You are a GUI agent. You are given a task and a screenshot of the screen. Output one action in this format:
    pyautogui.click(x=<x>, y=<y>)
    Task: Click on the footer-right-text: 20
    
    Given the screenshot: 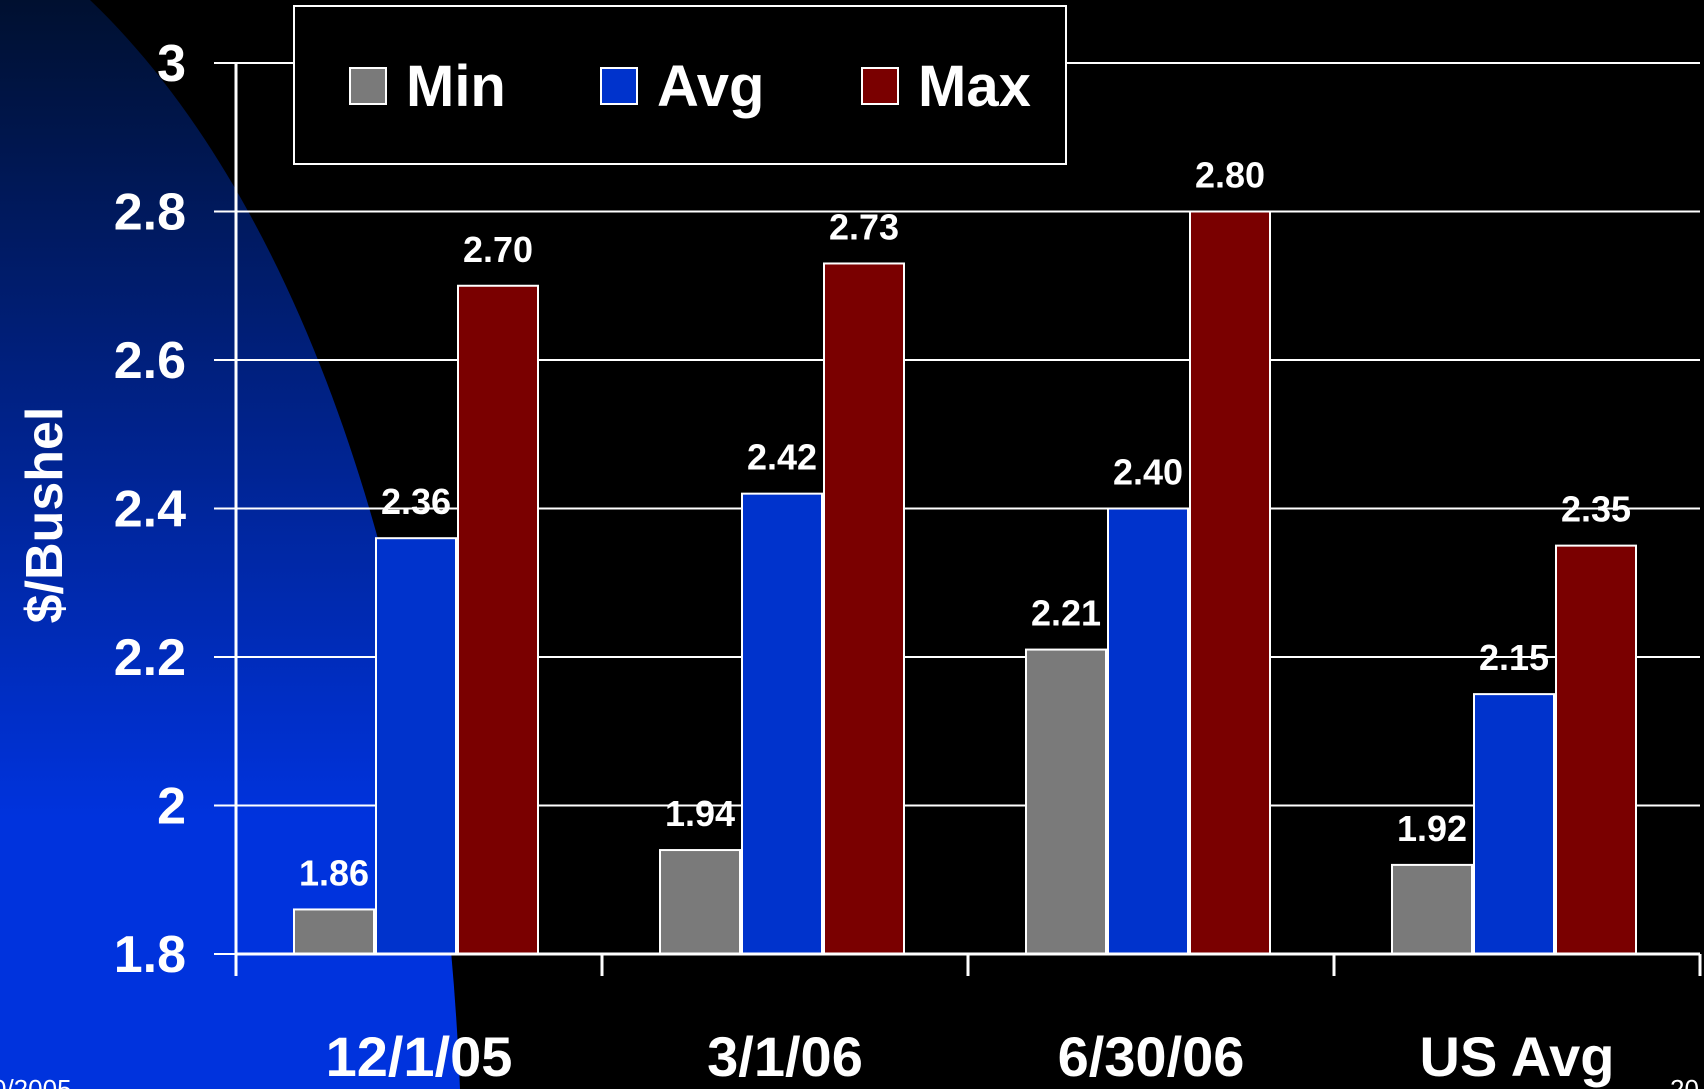 What is the action you would take?
    pyautogui.click(x=1684, y=1081)
    